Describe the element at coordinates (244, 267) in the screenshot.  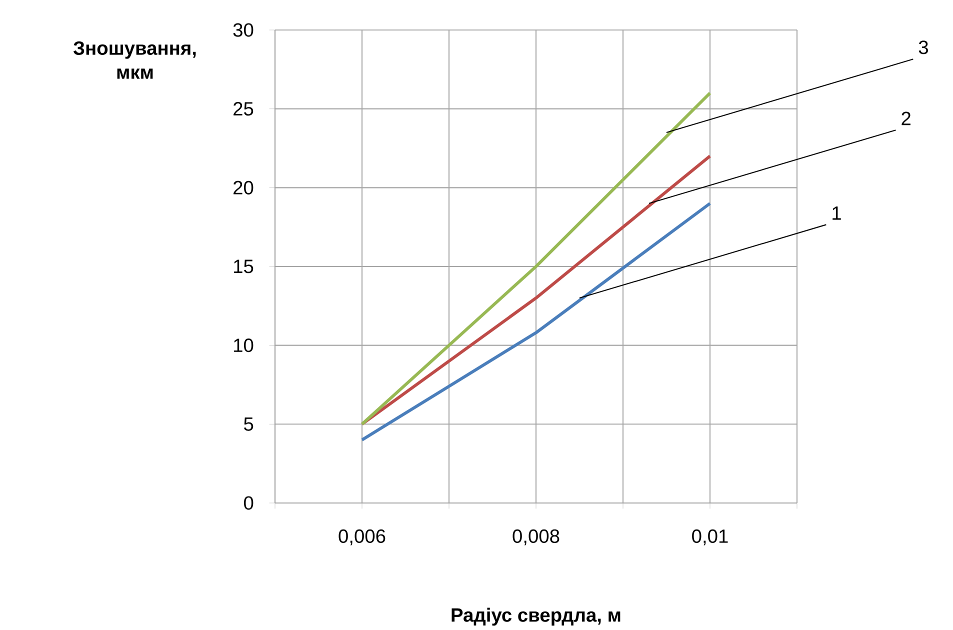
I see `y-tick-label: 15` at that location.